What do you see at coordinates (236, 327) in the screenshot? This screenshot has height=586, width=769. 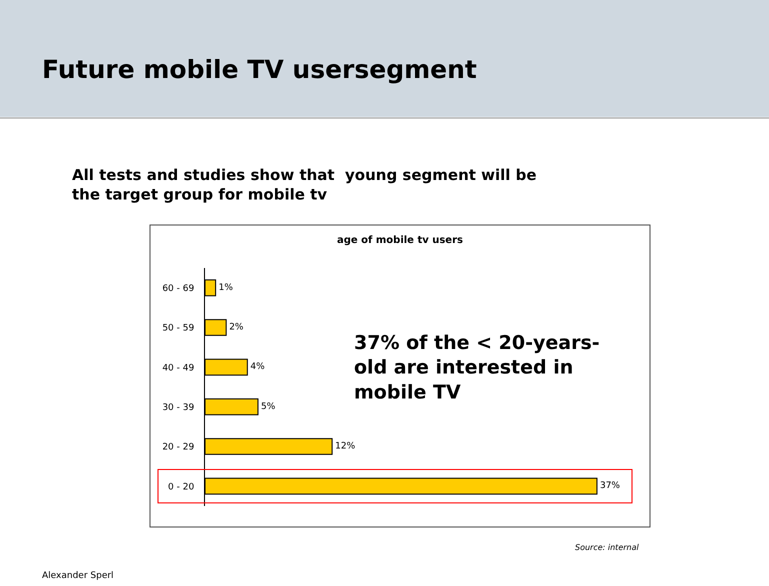 I see `data-label: 2%` at bounding box center [236, 327].